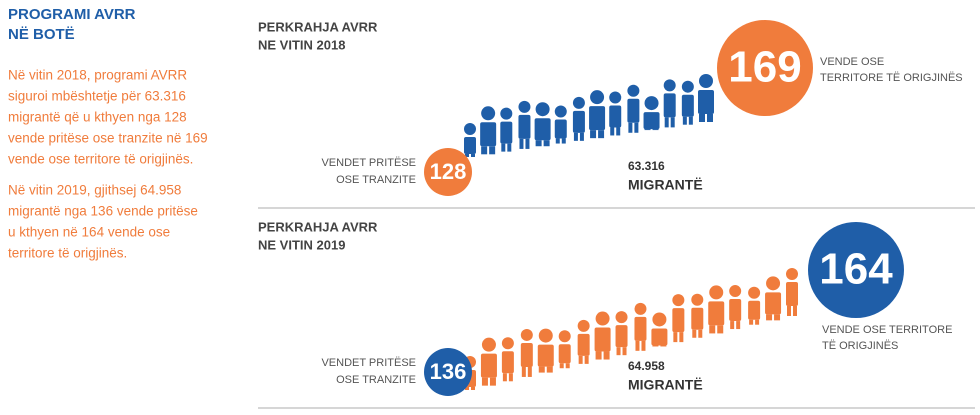  Describe the element at coordinates (94, 190) in the screenshot. I see `sidebar-text: Në vitin 2019, gjithsej 64.958` at that location.